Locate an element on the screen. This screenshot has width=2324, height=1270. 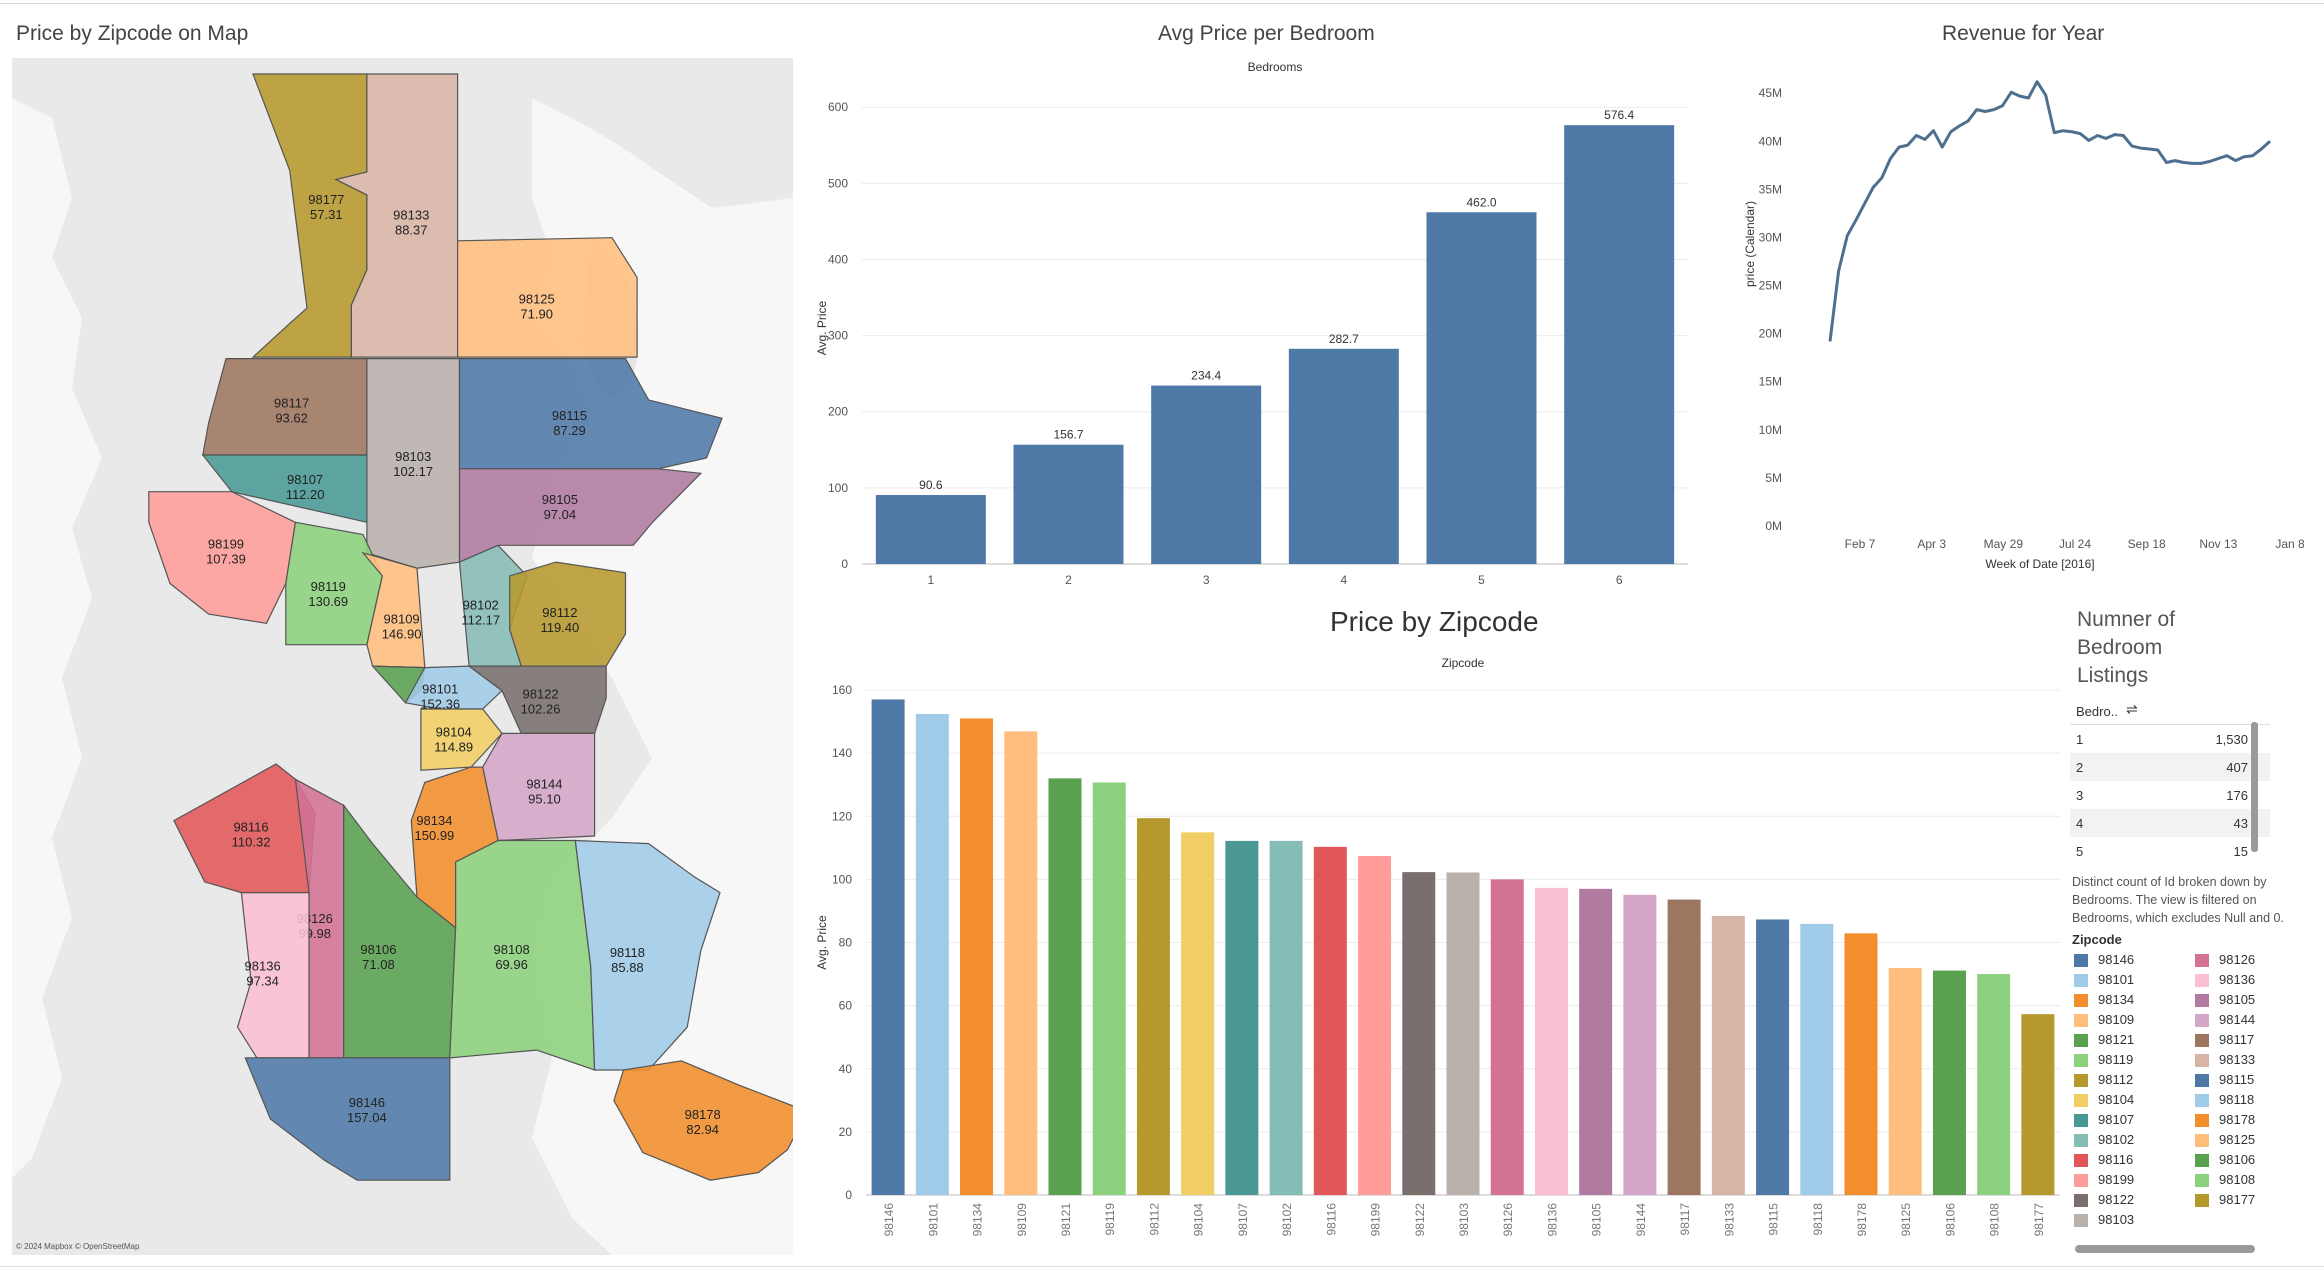
x-tick-label: 98122 is located at coordinates (1420, 1220).